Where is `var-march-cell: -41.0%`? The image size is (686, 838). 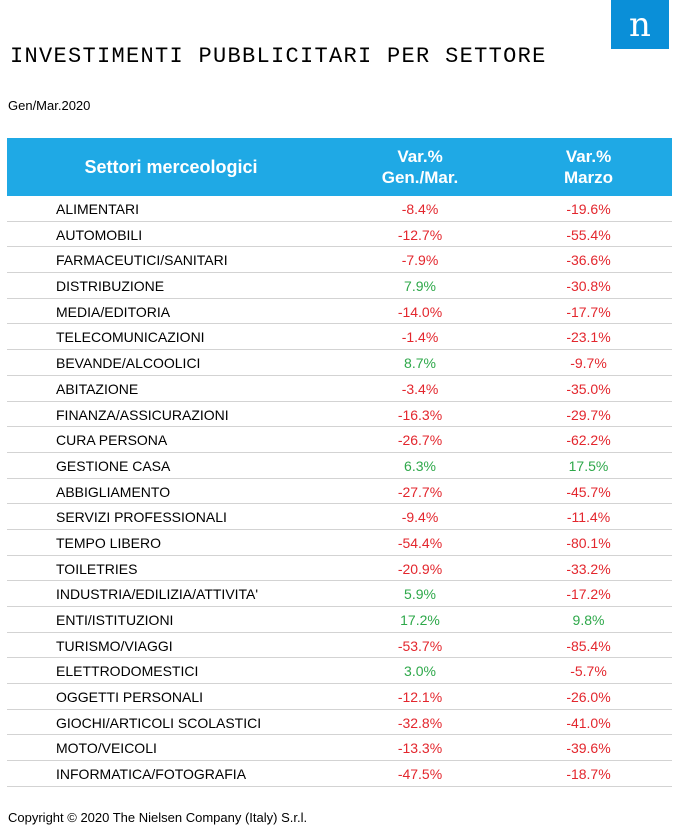
var-march-cell: -41.0% is located at coordinates (588, 722).